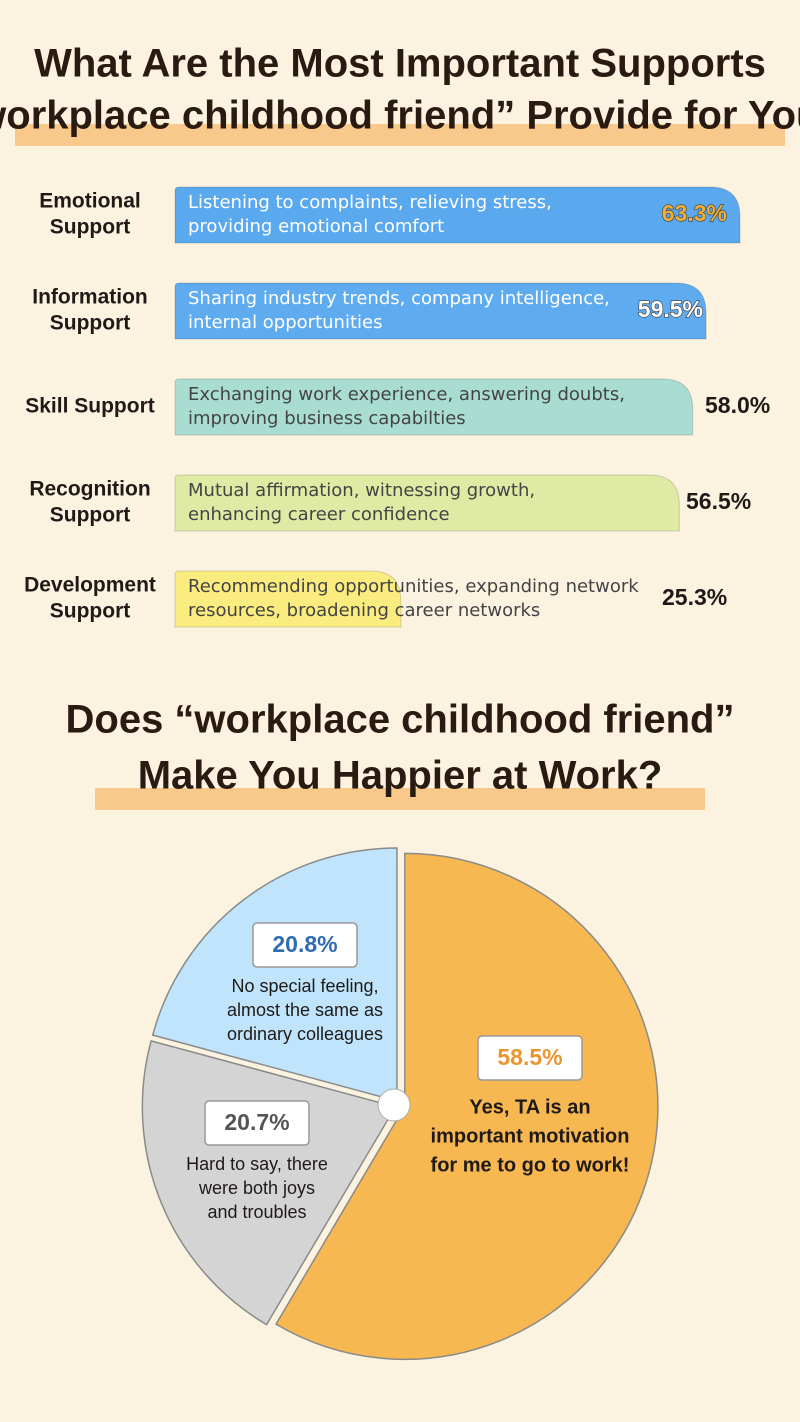 This screenshot has height=1422, width=800. I want to click on value-label: 58.5%, so click(529, 1057).